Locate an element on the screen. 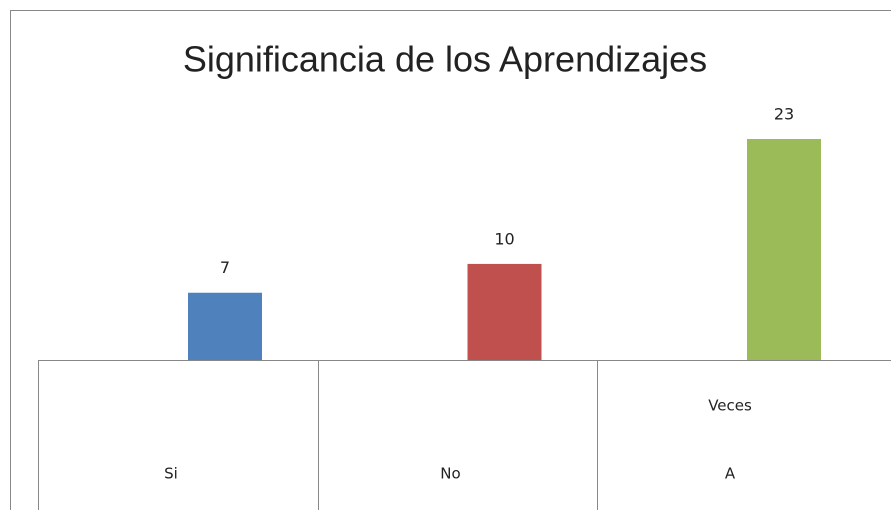  x-tick-label: Si is located at coordinates (171, 474).